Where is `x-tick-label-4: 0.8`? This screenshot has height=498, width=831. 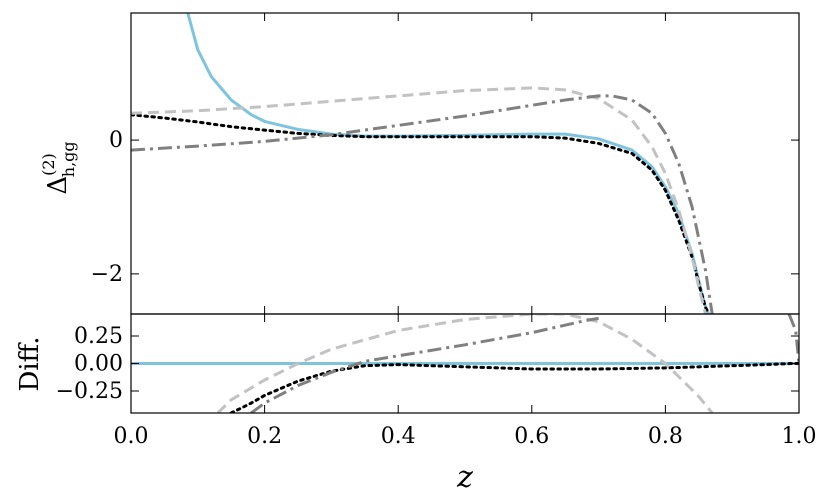
x-tick-label-4: 0.8 is located at coordinates (665, 436).